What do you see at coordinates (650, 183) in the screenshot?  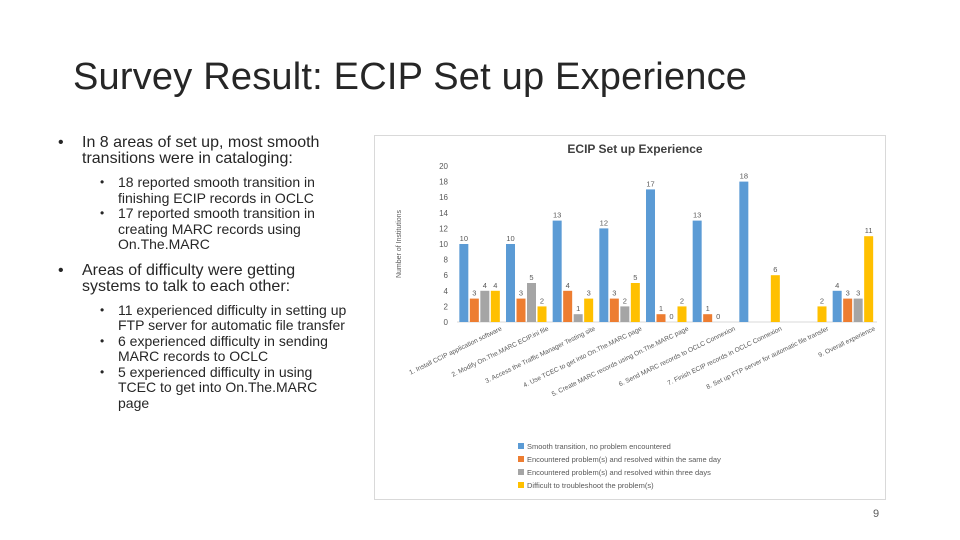 I see `bar-value-label: 17` at bounding box center [650, 183].